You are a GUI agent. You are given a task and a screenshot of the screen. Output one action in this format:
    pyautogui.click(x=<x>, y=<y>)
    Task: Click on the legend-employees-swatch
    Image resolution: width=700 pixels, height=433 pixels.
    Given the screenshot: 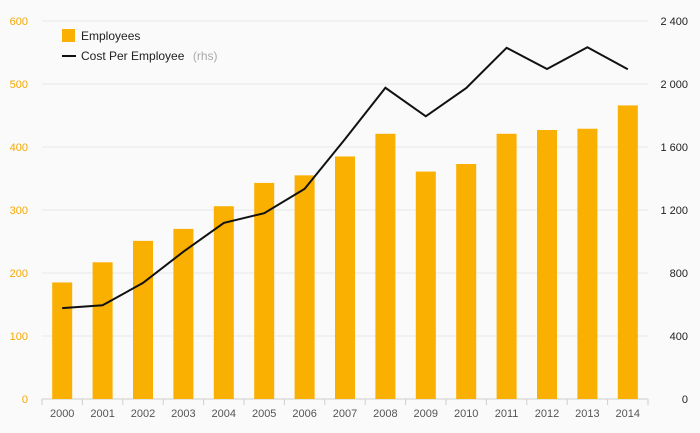 What is the action you would take?
    pyautogui.click(x=68, y=35)
    